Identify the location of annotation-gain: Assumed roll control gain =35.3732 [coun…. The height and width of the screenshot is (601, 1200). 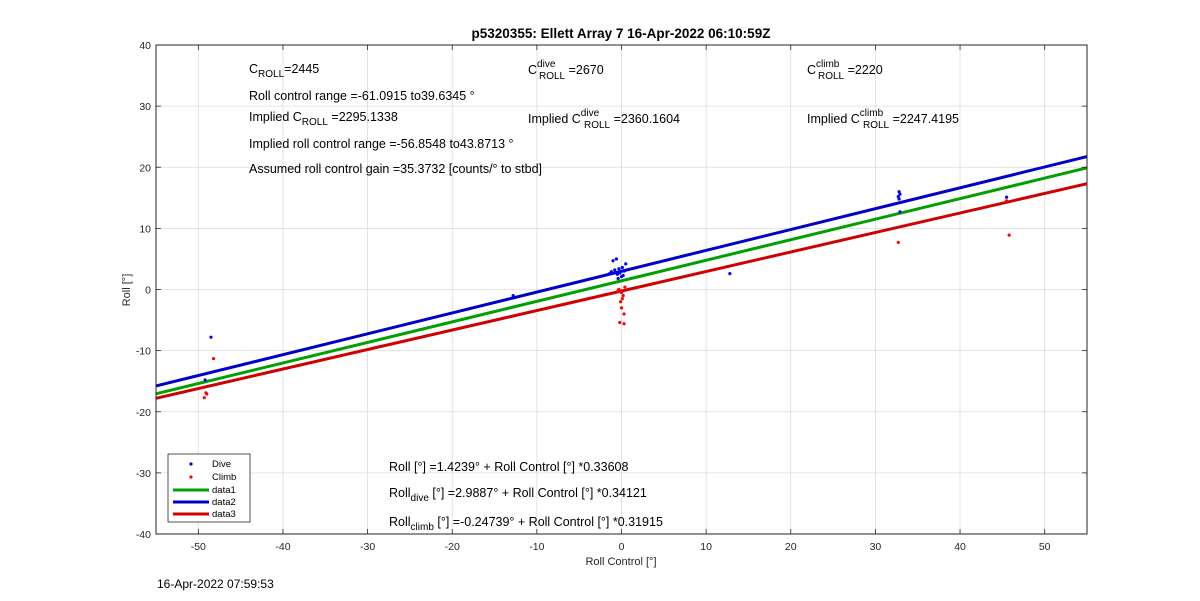
(395, 169).